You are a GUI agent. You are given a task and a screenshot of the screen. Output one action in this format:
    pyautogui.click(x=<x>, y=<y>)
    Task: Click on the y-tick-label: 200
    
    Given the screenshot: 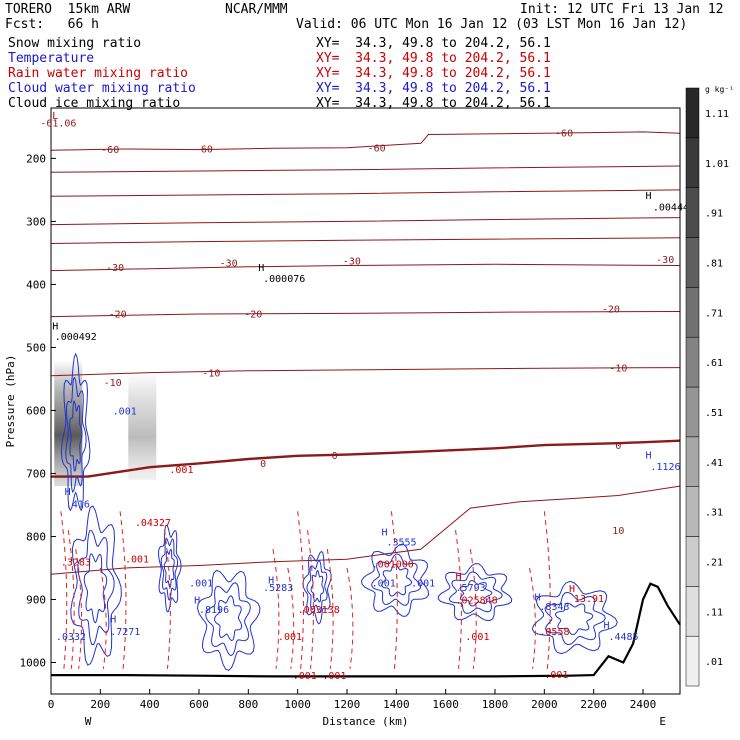 What is the action you would take?
    pyautogui.click(x=36, y=158)
    